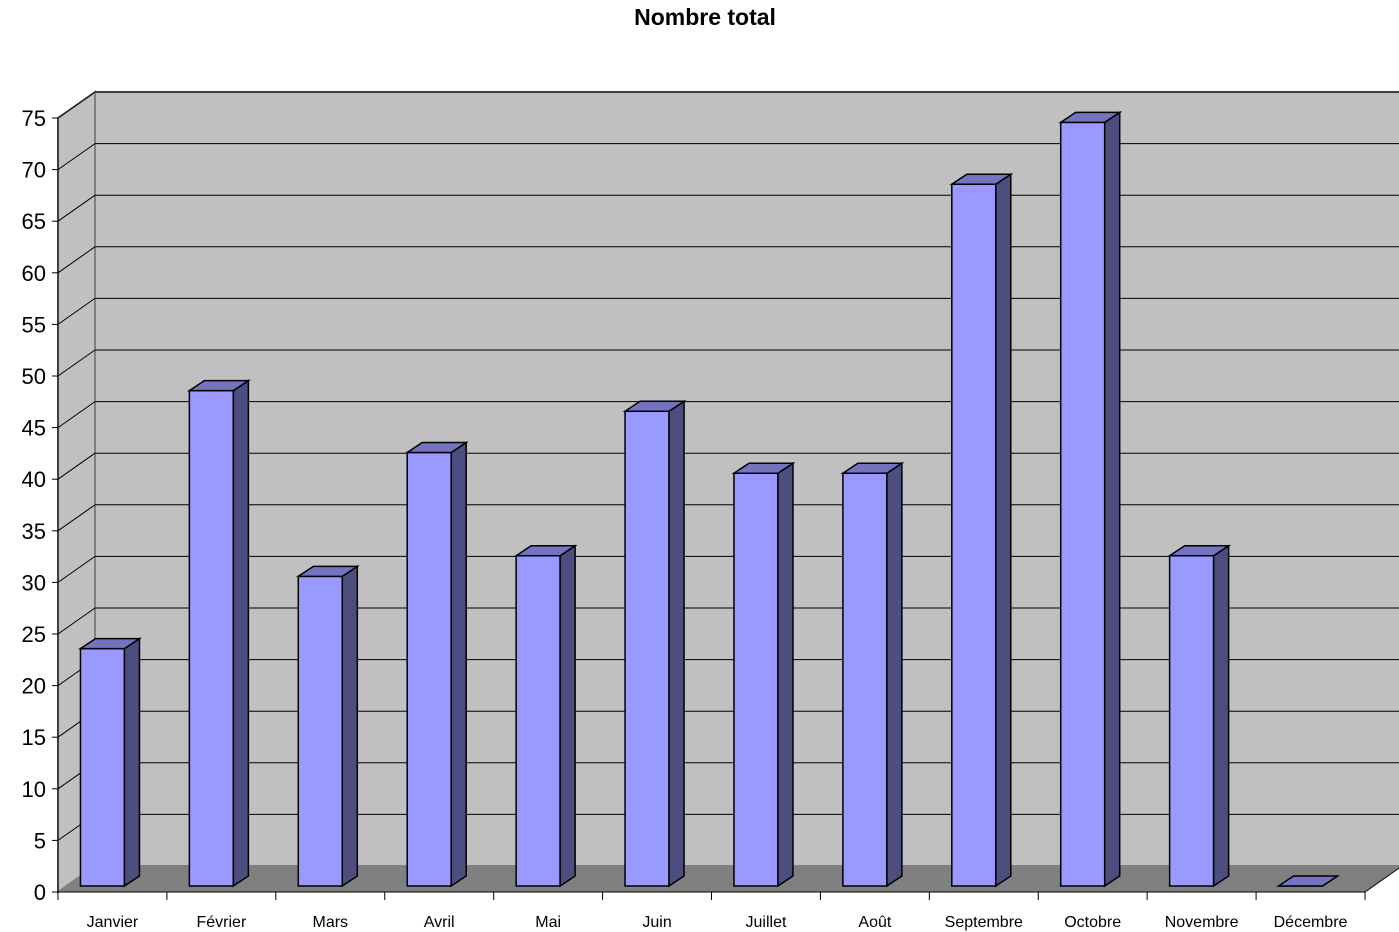  Describe the element at coordinates (1092, 922) in the screenshot. I see `x-tick-label: Octobre` at that location.